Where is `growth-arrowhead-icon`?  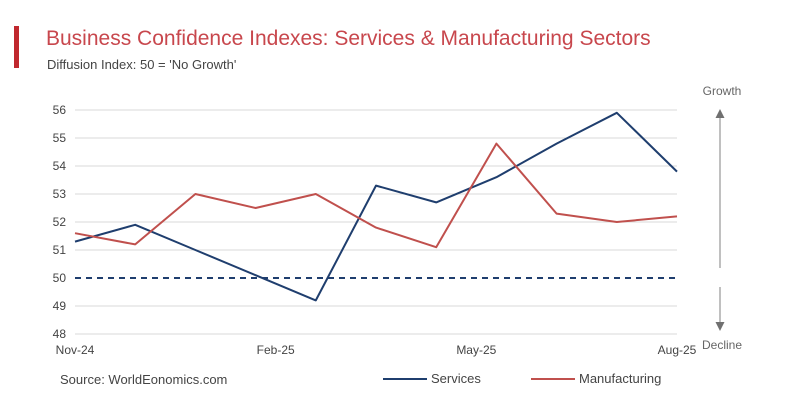
growth-arrowhead-icon is located at coordinates (720, 113).